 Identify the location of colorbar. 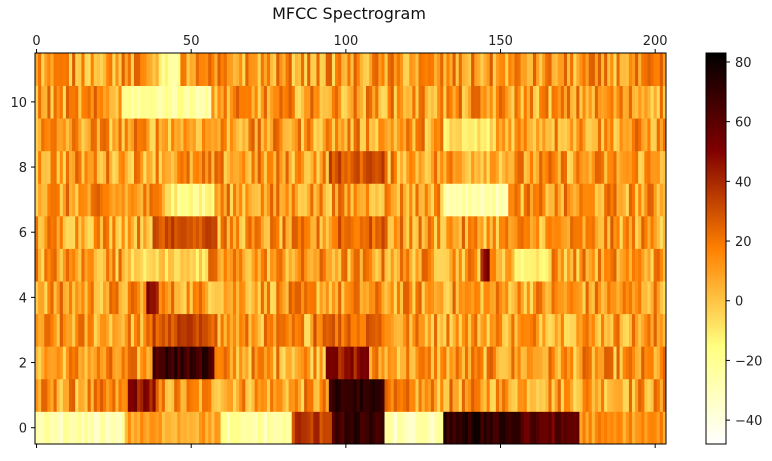
(716, 248).